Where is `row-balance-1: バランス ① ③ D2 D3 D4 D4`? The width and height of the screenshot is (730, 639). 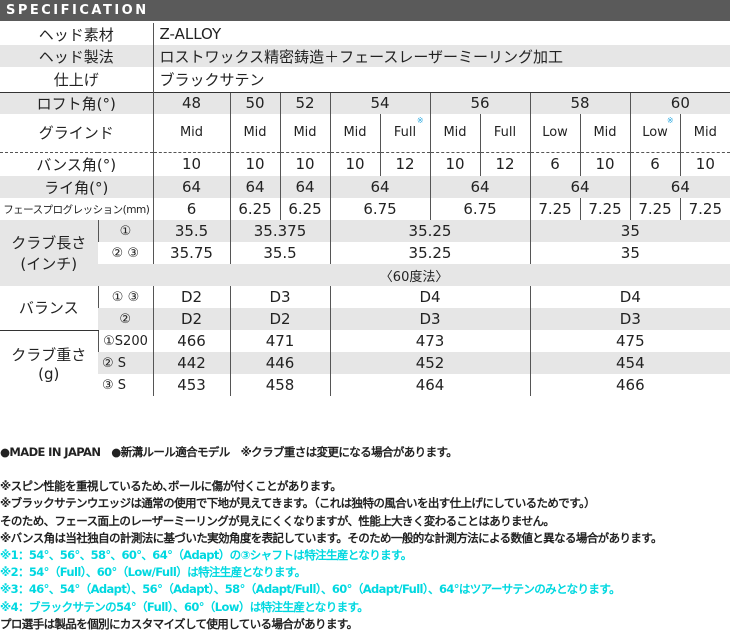 row-balance-1: バランス ① ③ D2 D3 D4 D4 is located at coordinates (365, 308).